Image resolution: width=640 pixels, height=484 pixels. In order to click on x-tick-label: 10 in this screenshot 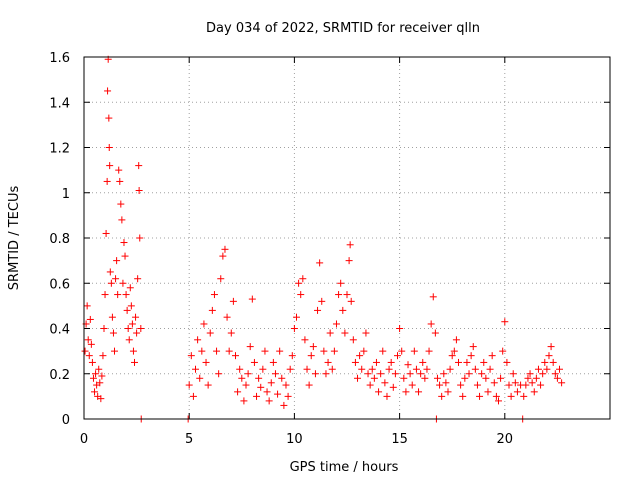, I will do `click(294, 439)`.